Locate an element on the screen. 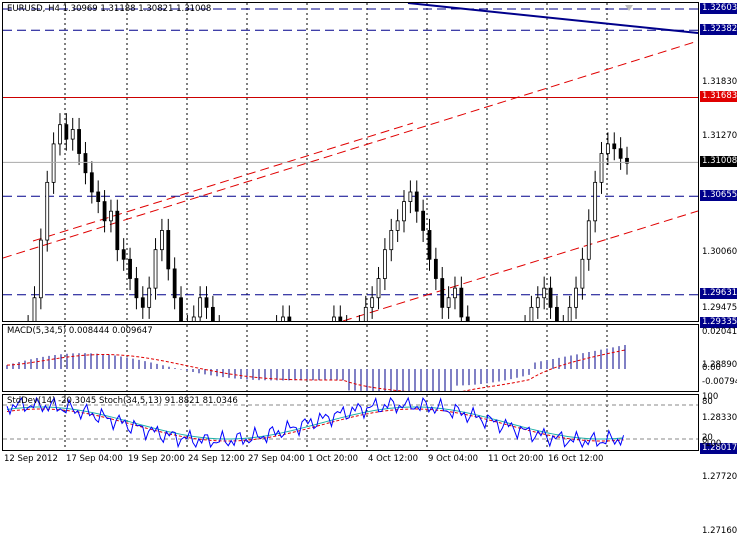  stoch-tick: 20 is located at coordinates (707, 438).